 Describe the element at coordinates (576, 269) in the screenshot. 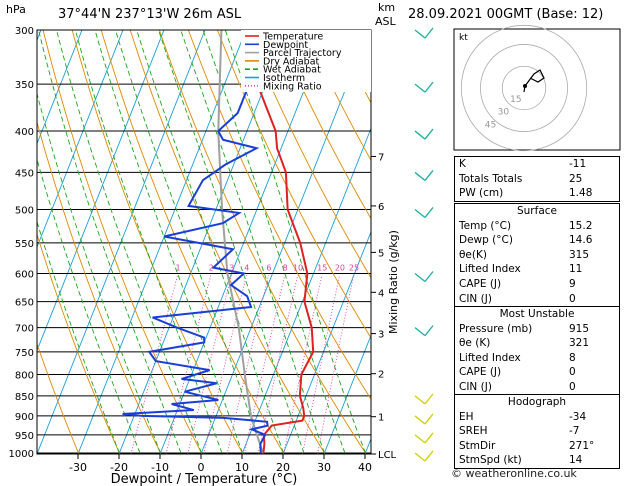

I see `row-value: 11` at that location.